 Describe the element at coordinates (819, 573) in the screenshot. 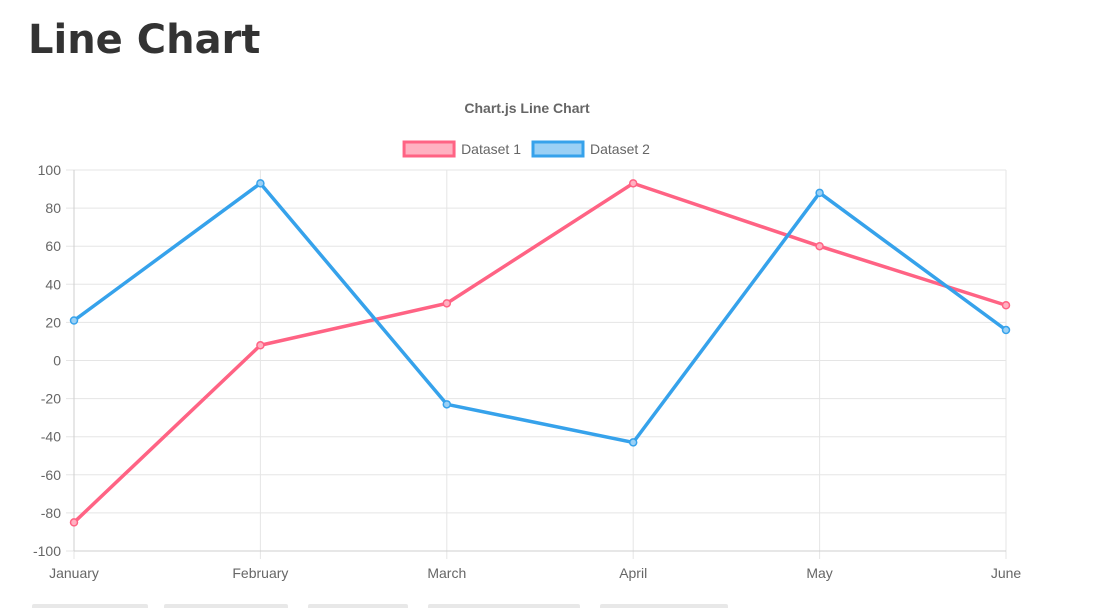

I see `x-tick-label: May` at that location.